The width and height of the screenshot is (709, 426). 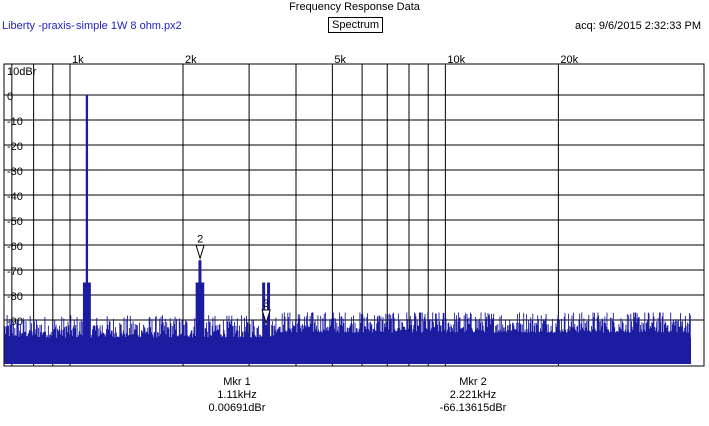 What do you see at coordinates (15, 122) in the screenshot?
I see `y-tick-label: -10` at bounding box center [15, 122].